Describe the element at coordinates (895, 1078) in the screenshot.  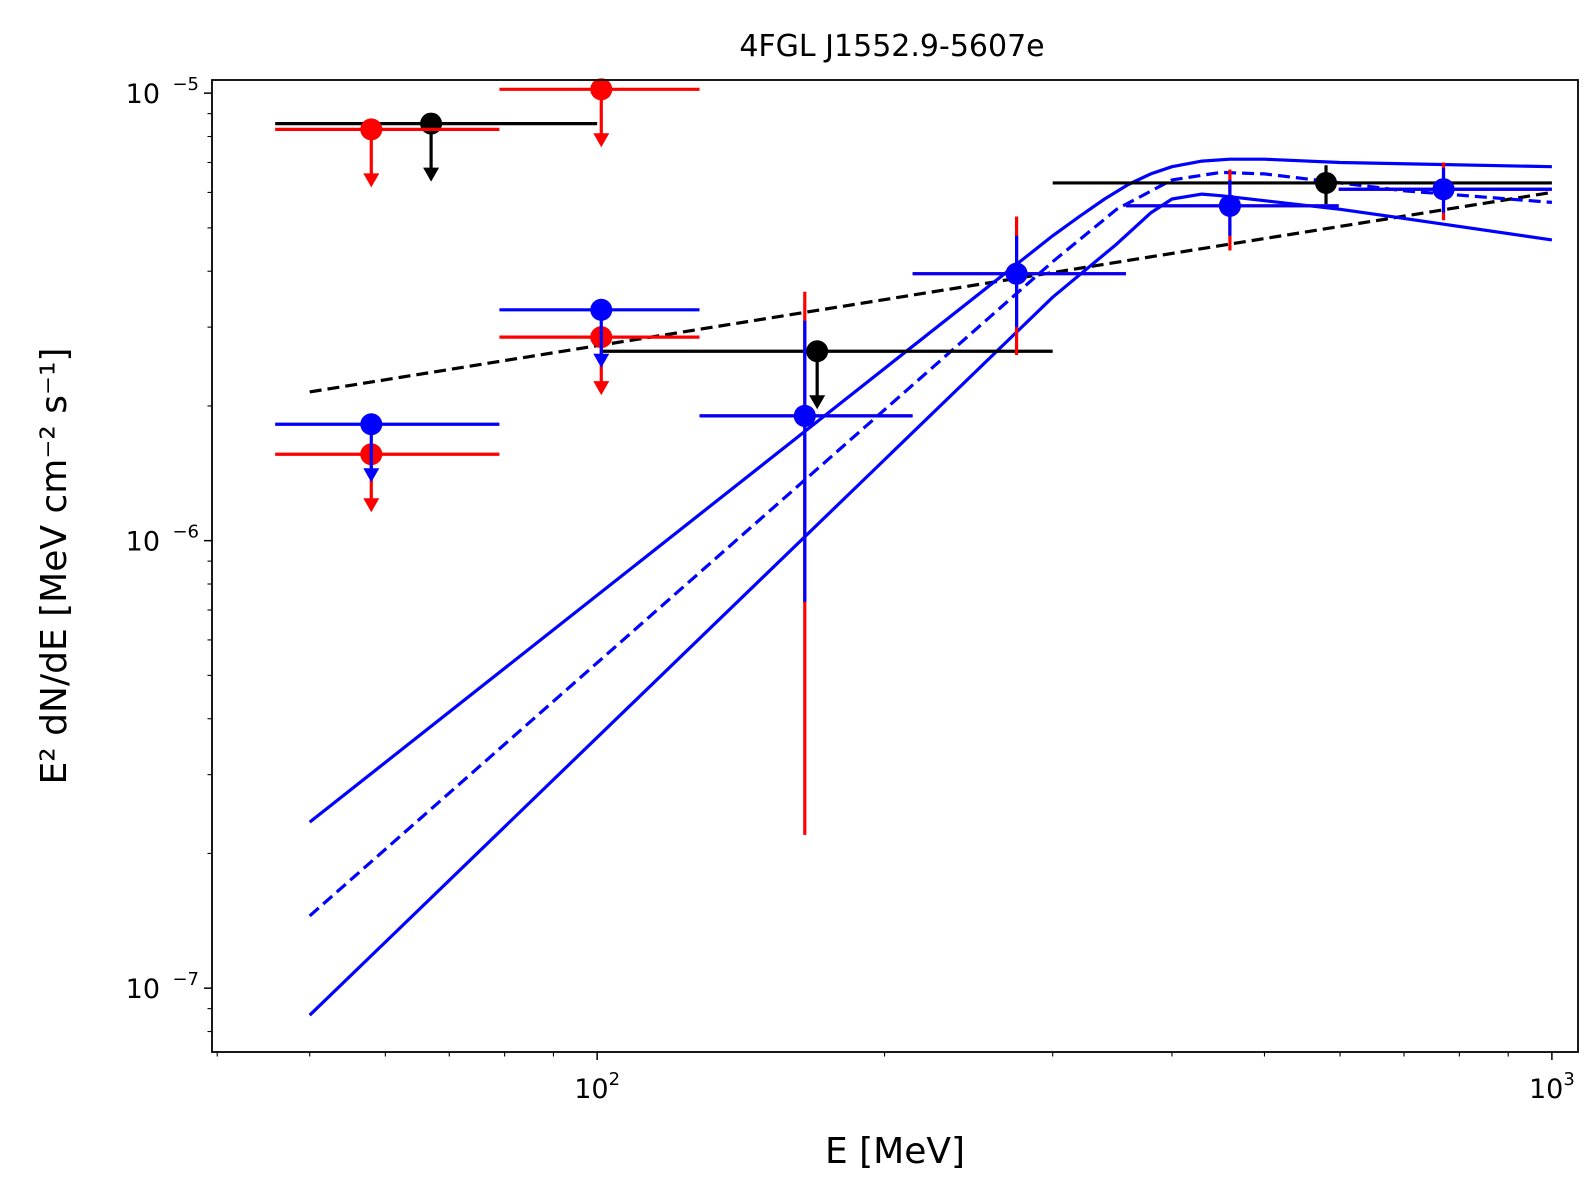
I see `x-axis-ticks: 102 103` at that location.